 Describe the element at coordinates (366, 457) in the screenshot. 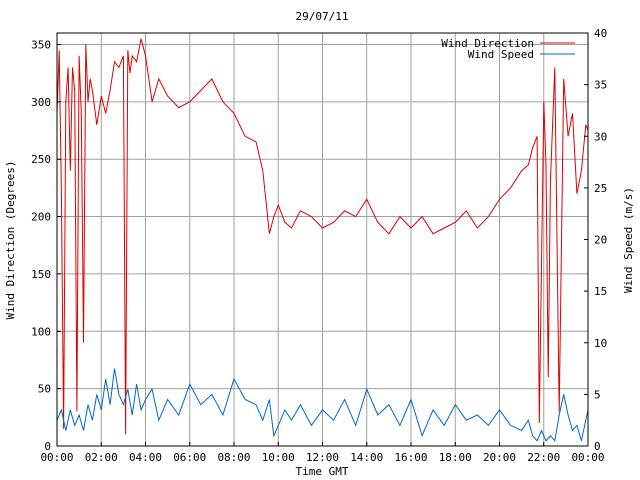

I see `x-tick-label: 14:00` at that location.